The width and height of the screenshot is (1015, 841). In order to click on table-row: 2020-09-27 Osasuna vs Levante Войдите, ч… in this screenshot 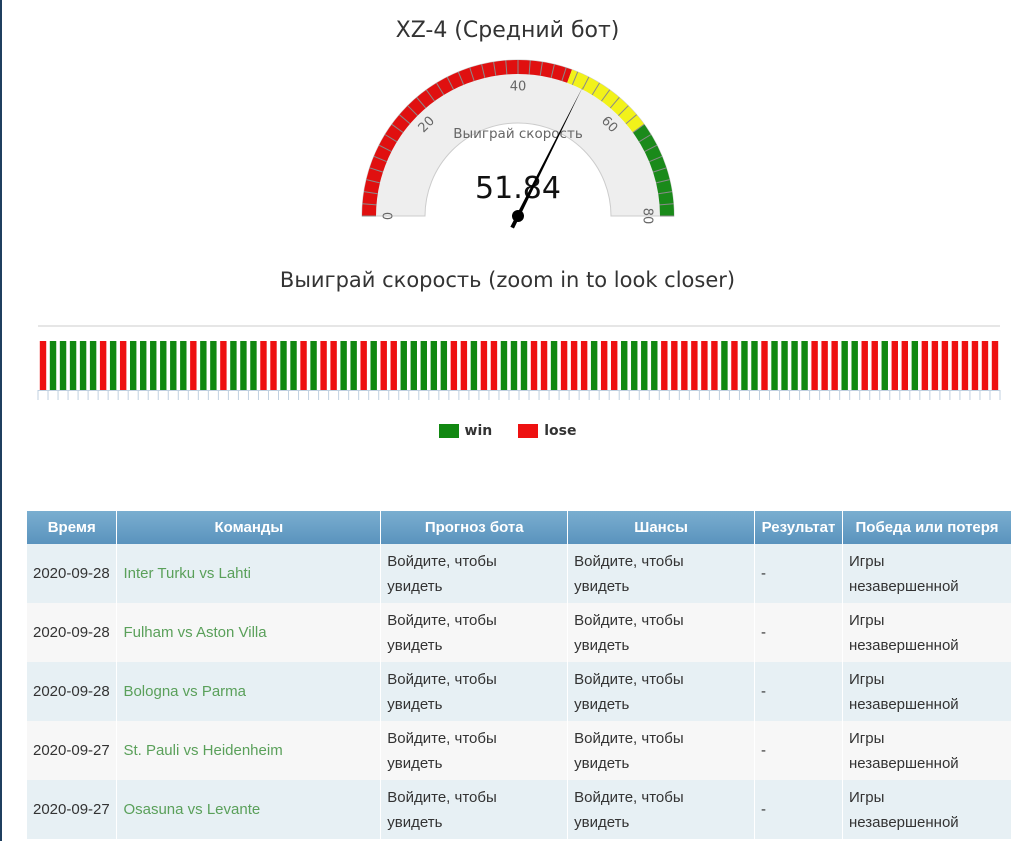, I will do `click(519, 809)`.